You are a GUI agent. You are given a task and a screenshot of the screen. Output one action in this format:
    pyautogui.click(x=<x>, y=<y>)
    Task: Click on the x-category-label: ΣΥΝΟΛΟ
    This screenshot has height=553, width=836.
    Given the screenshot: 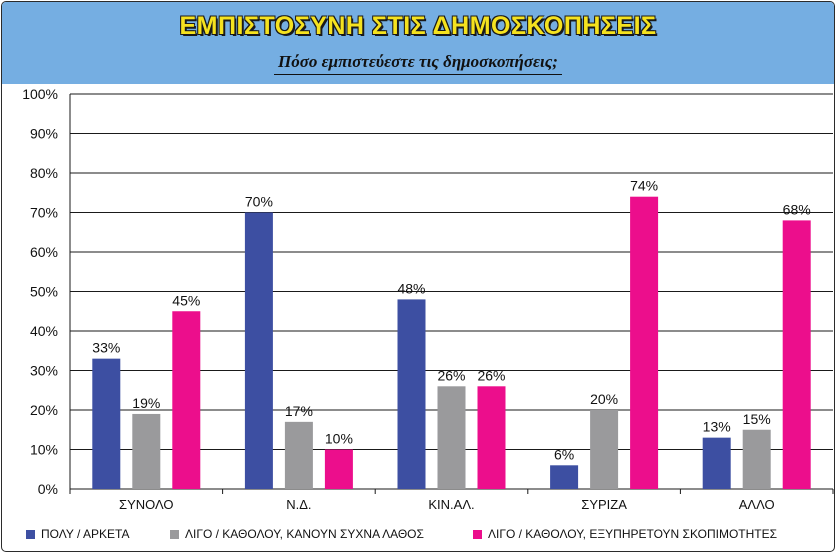 What is the action you would take?
    pyautogui.click(x=146, y=504)
    